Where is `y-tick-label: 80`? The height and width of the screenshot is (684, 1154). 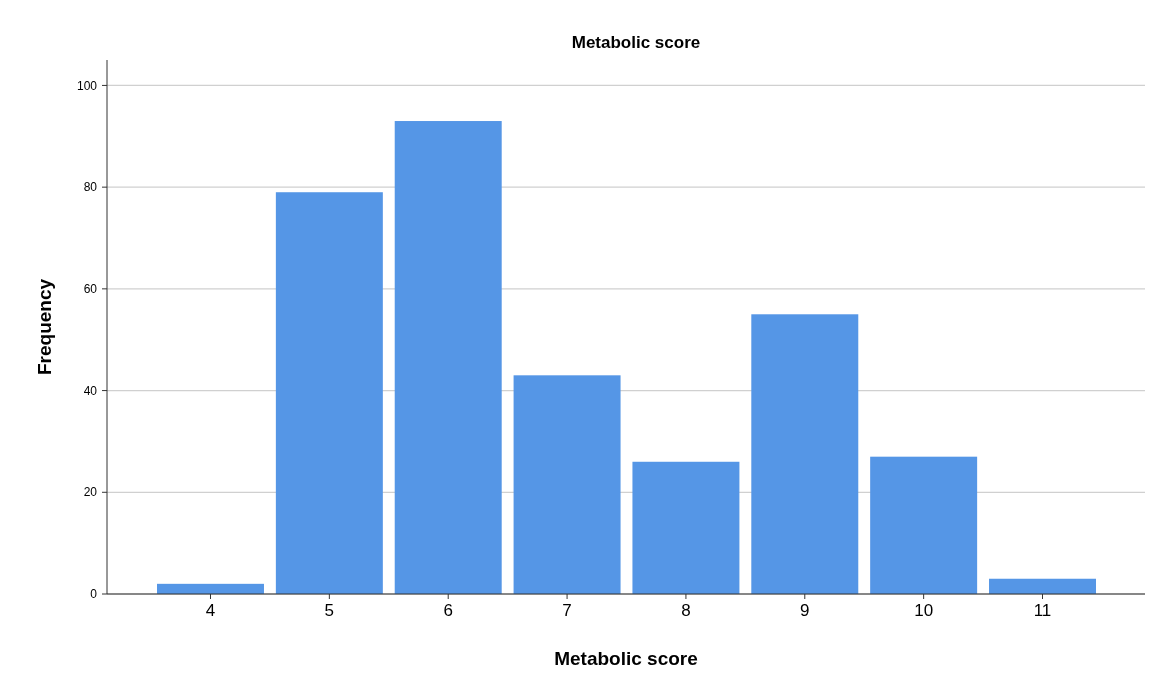 y-tick-label: 80 is located at coordinates (90, 187).